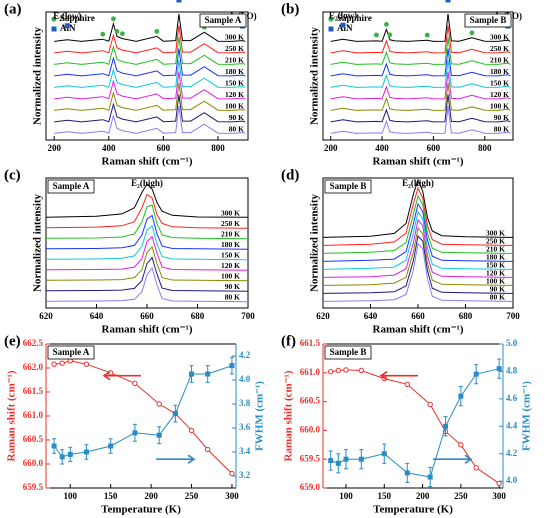 The width and height of the screenshot is (554, 518). Describe the element at coordinates (147, 316) in the screenshot. I see `x-tick-label: 660` at that location.